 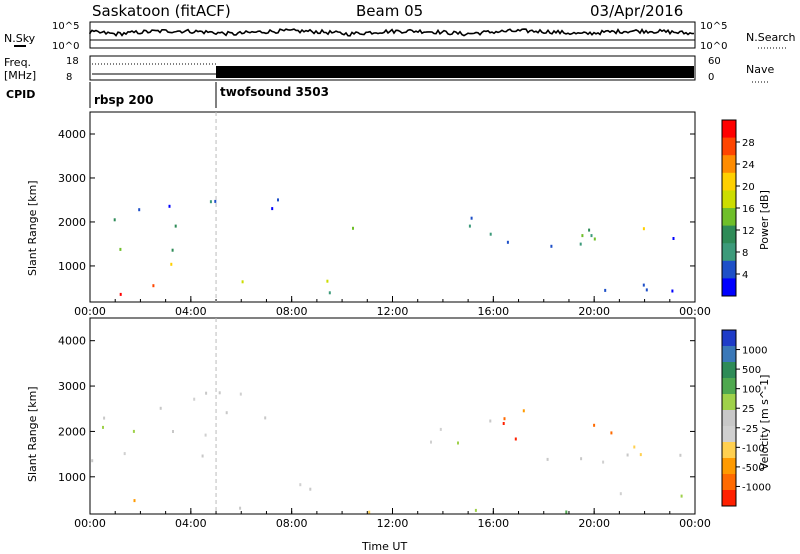 I want to click on nsky-label: N.Sky, so click(x=20, y=38).